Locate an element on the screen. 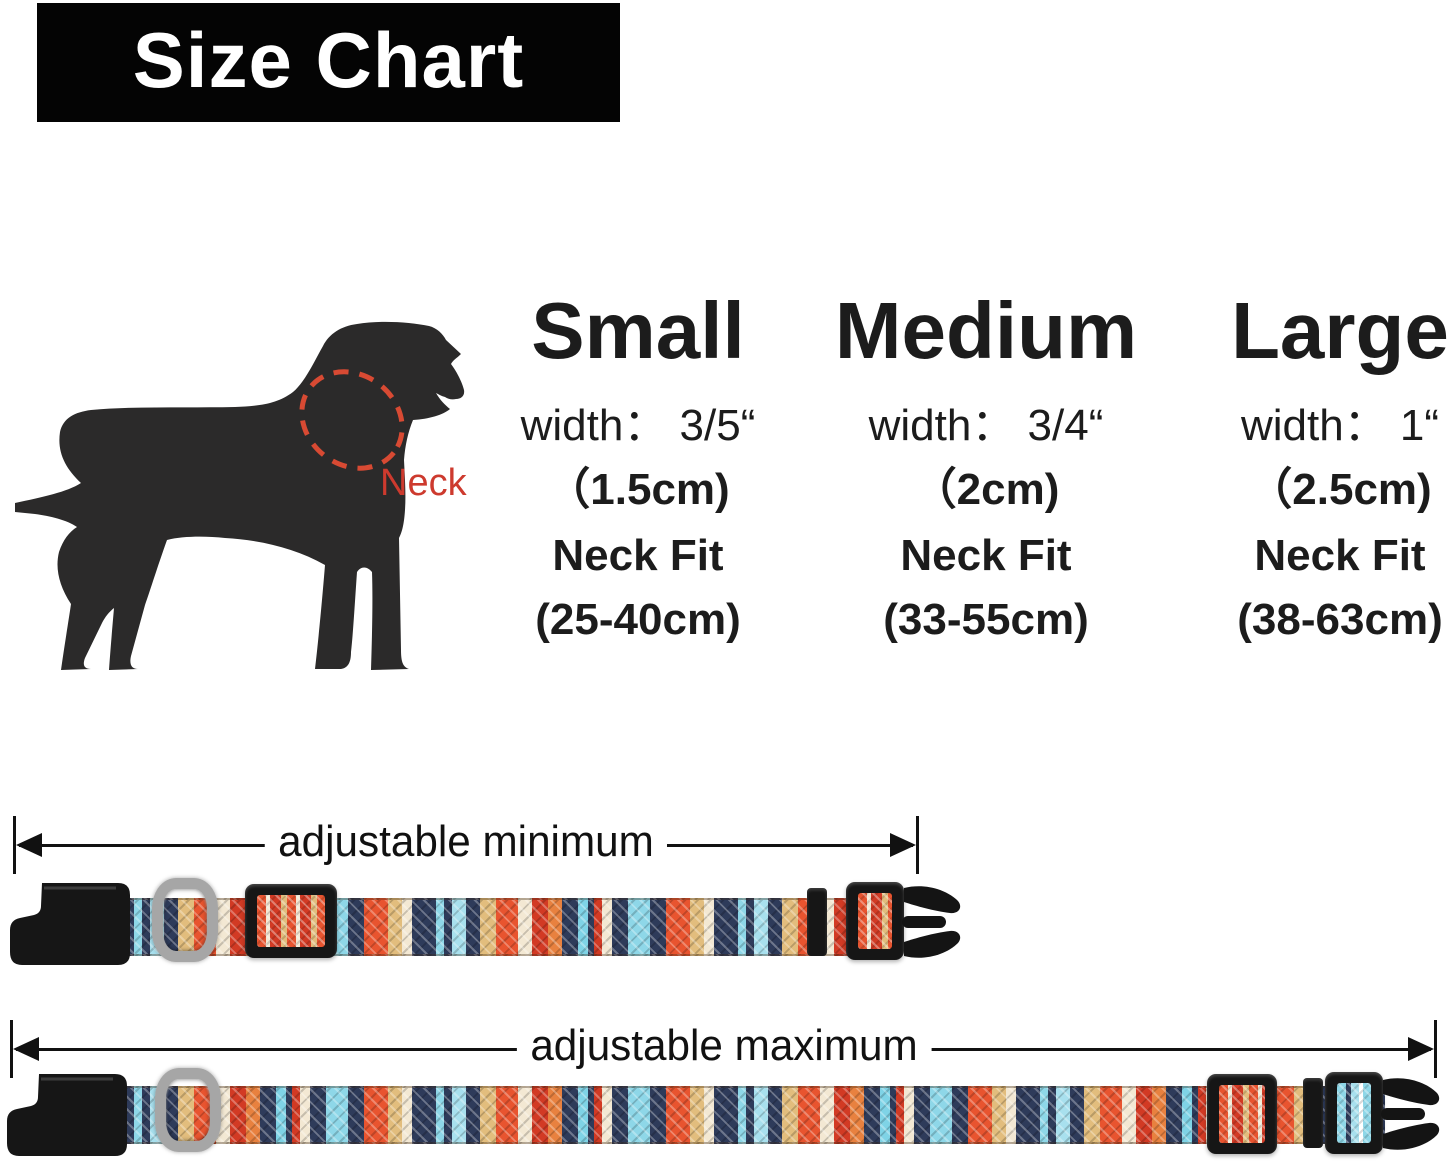 This screenshot has width=1449, height=1169. size-name: Small is located at coordinates (638, 330).